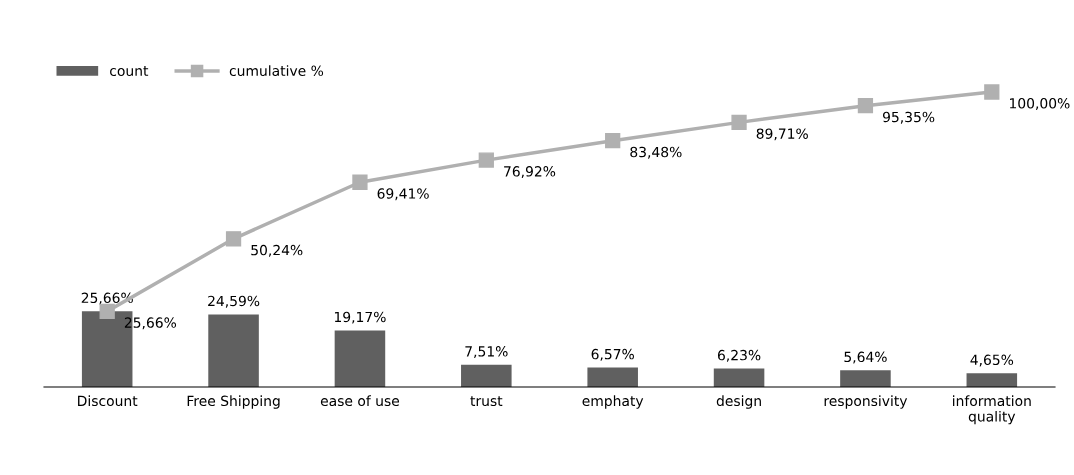  What do you see at coordinates (233, 402) in the screenshot?
I see `x-tick-label: Free Shipping` at bounding box center [233, 402].